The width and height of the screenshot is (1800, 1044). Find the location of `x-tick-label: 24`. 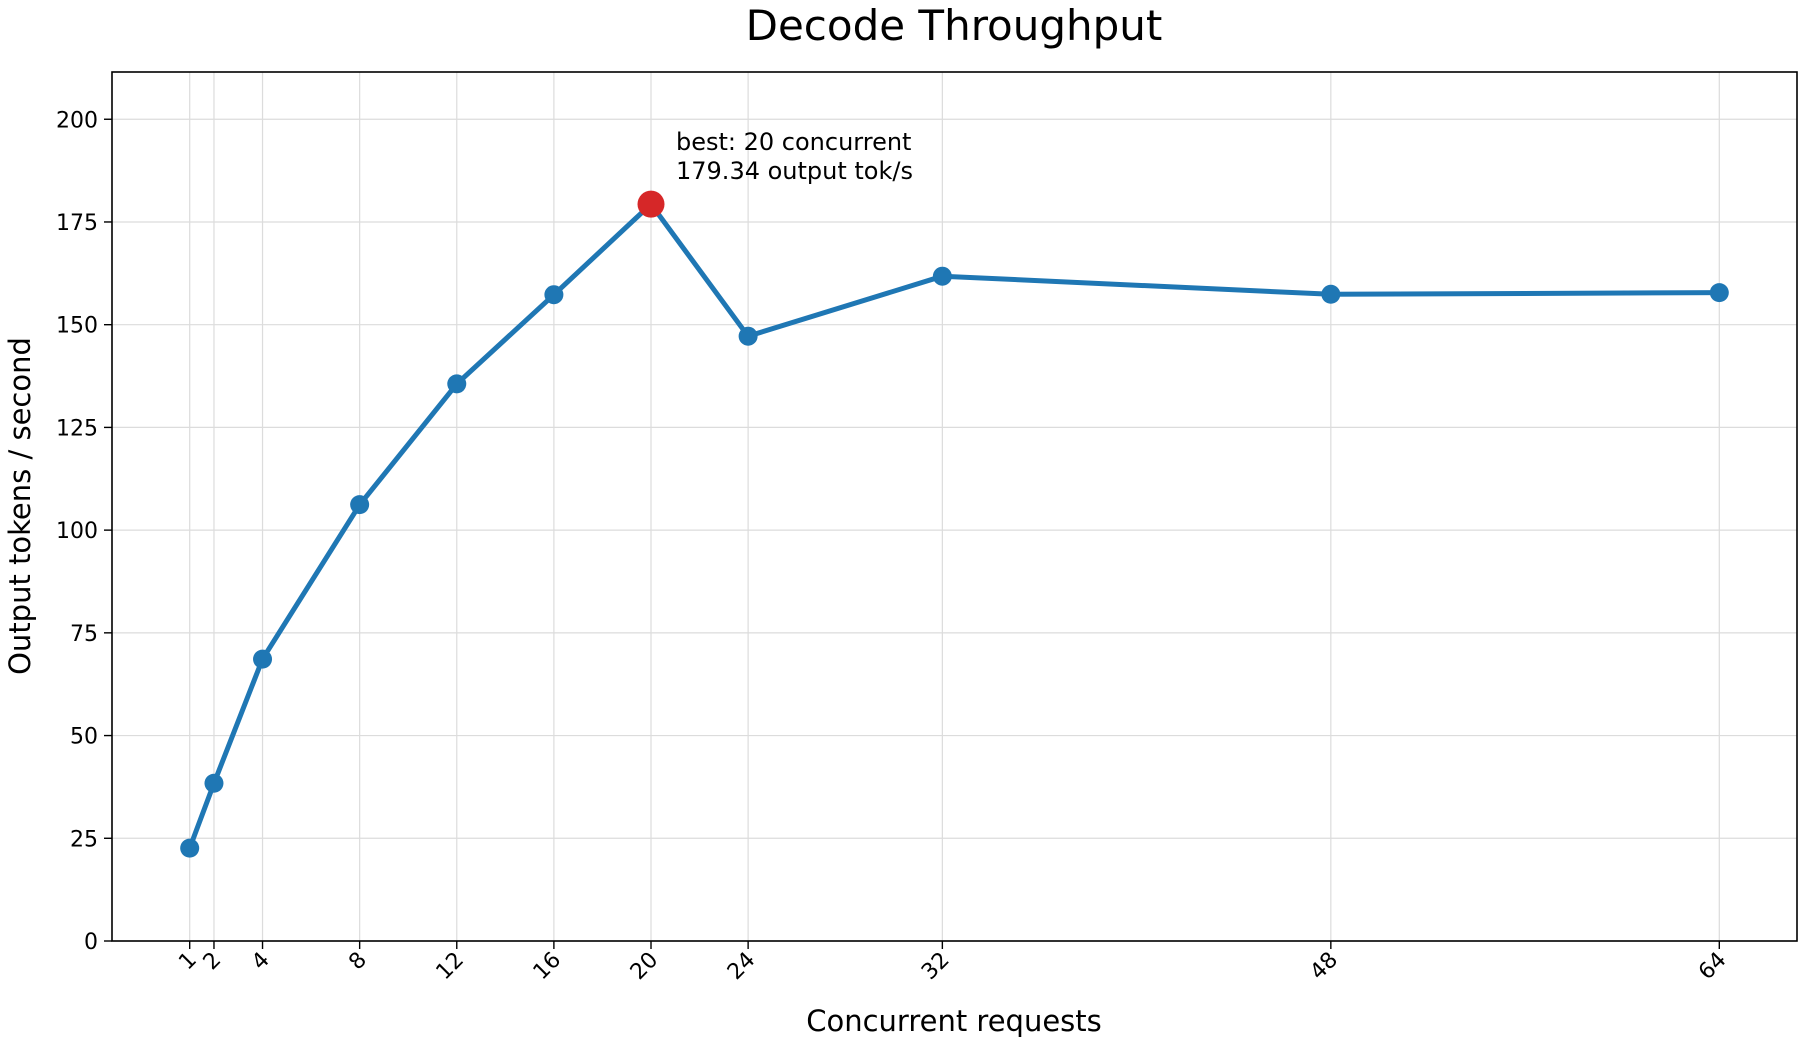

x-tick-label: 24 is located at coordinates (741, 966).